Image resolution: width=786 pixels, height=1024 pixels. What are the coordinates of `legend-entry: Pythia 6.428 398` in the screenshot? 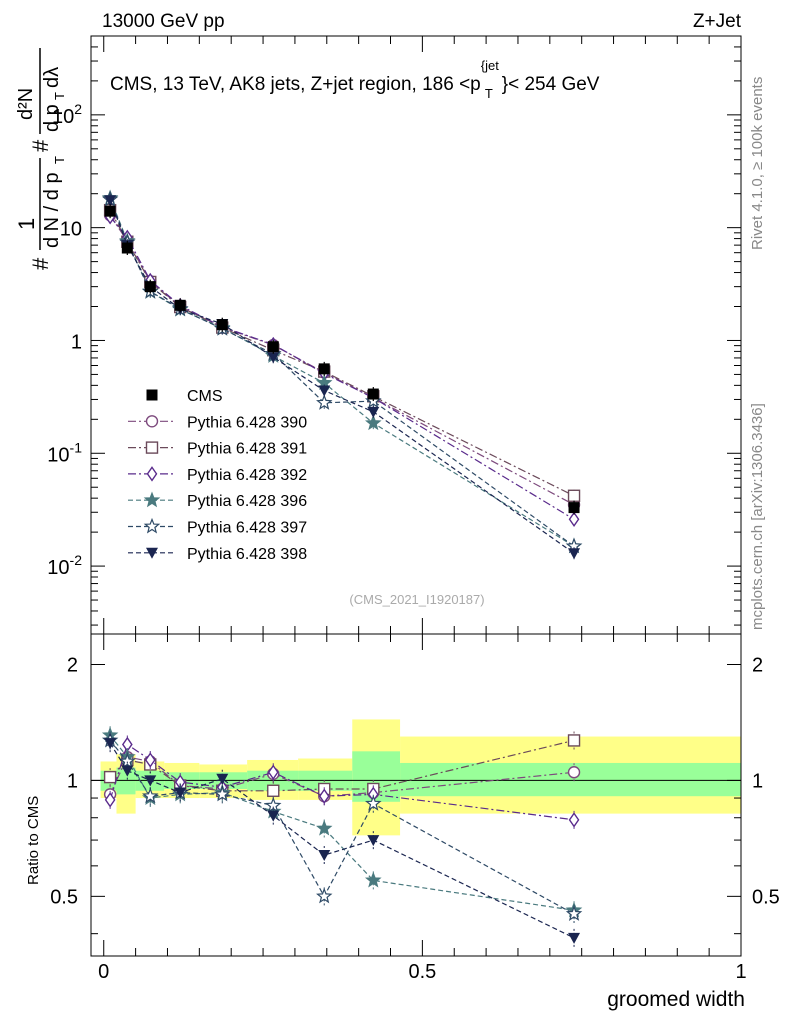 It's located at (217, 554).